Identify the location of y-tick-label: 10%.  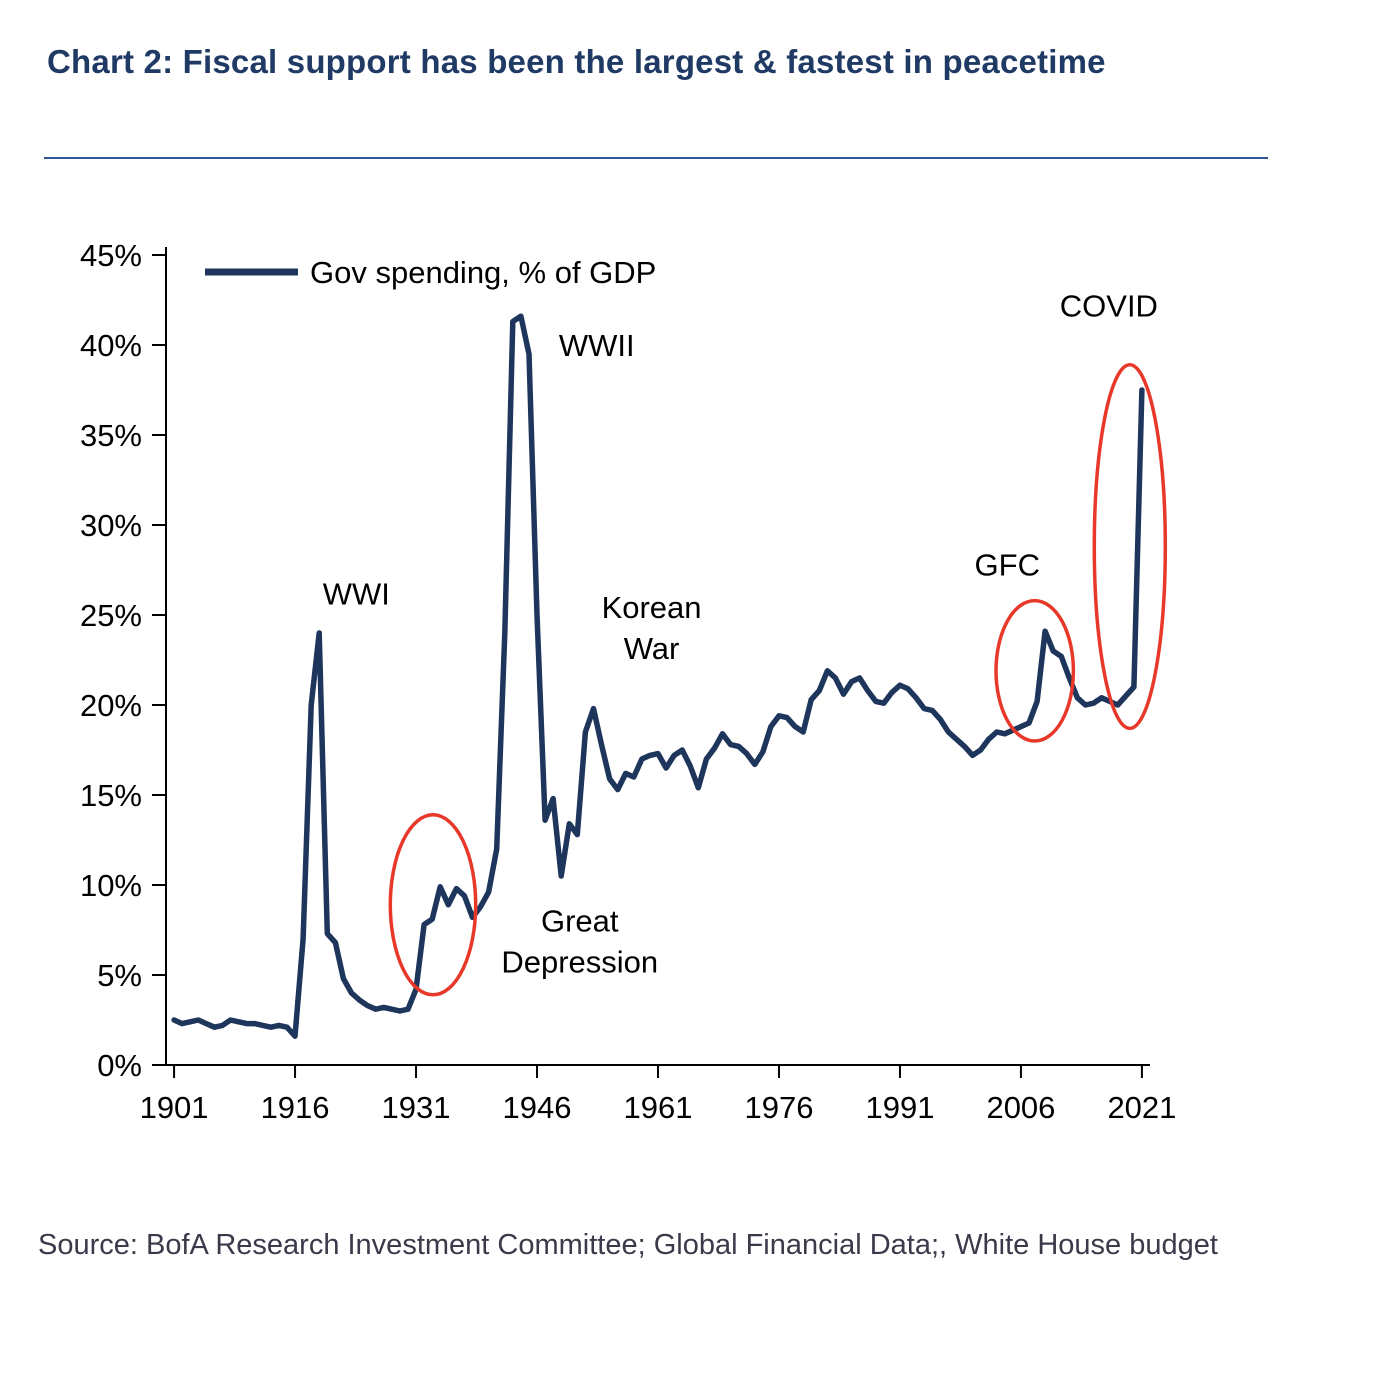
(111, 885).